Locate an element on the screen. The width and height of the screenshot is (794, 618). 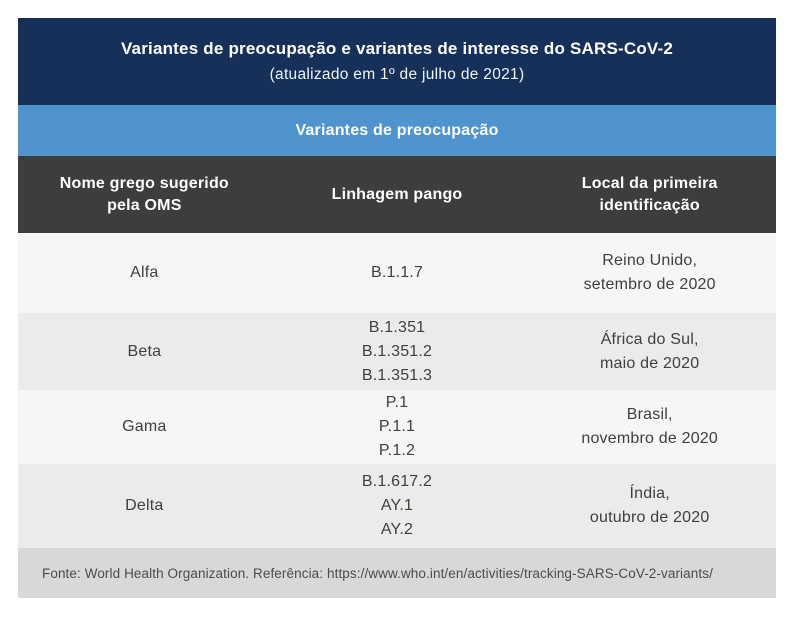
column-header-first-identification: Local da primeira identificação is located at coordinates (649, 194).